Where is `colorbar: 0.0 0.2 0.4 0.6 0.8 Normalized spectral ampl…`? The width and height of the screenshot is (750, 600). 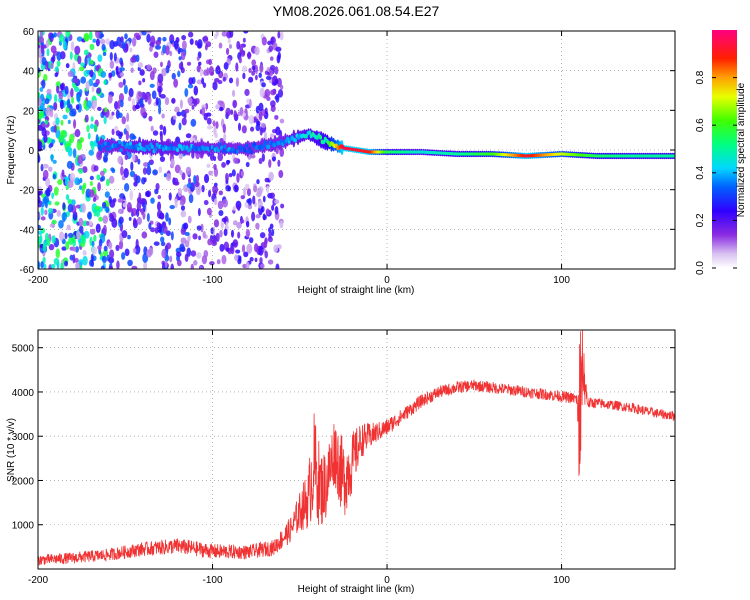 colorbar: 0.0 0.2 0.4 0.6 0.8 Normalized spectral ampl… is located at coordinates (721, 152).